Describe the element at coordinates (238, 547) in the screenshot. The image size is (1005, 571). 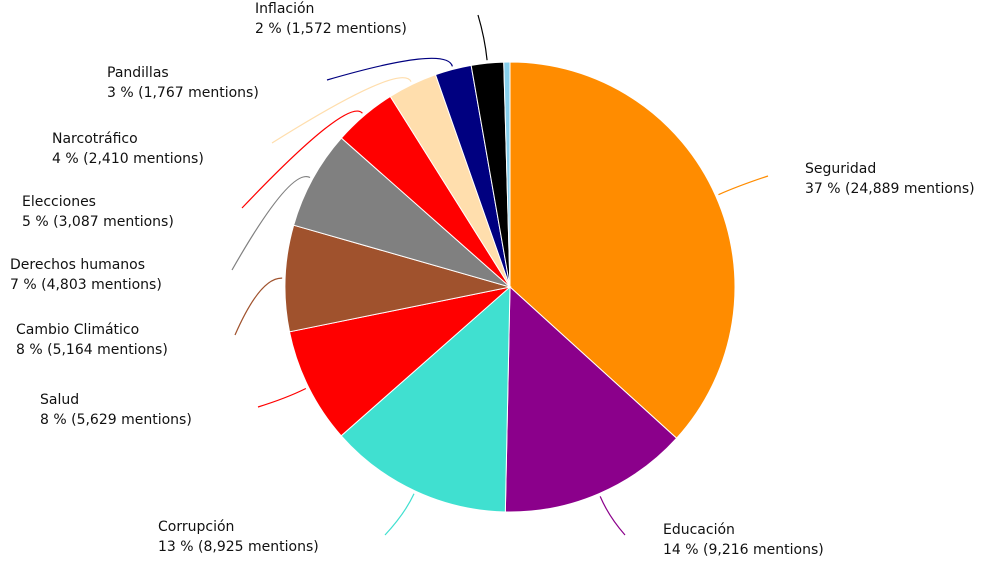
I see `slice-value-label: 13 % (8,925 mentions)` at that location.